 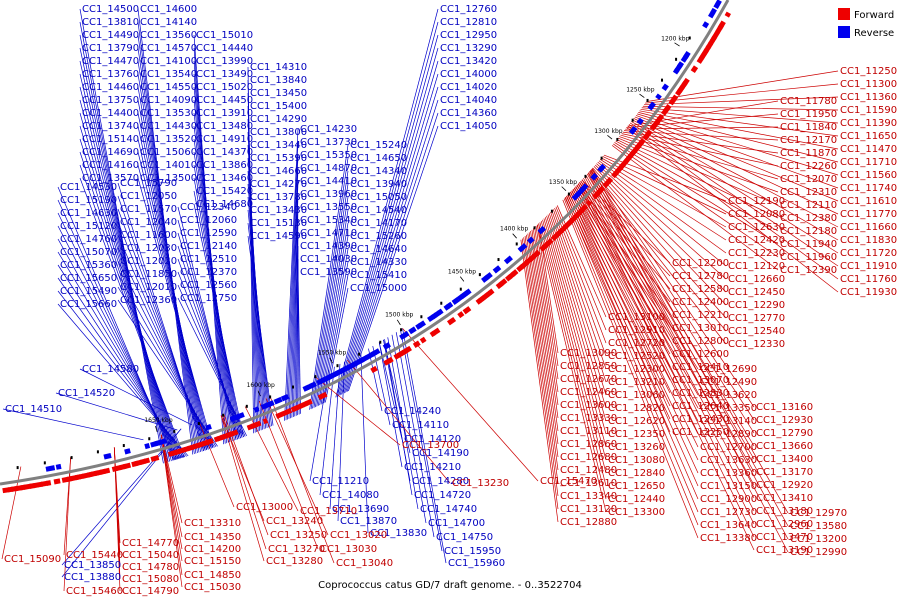 I want to click on gene-label: CC1_14210, so click(x=432, y=467).